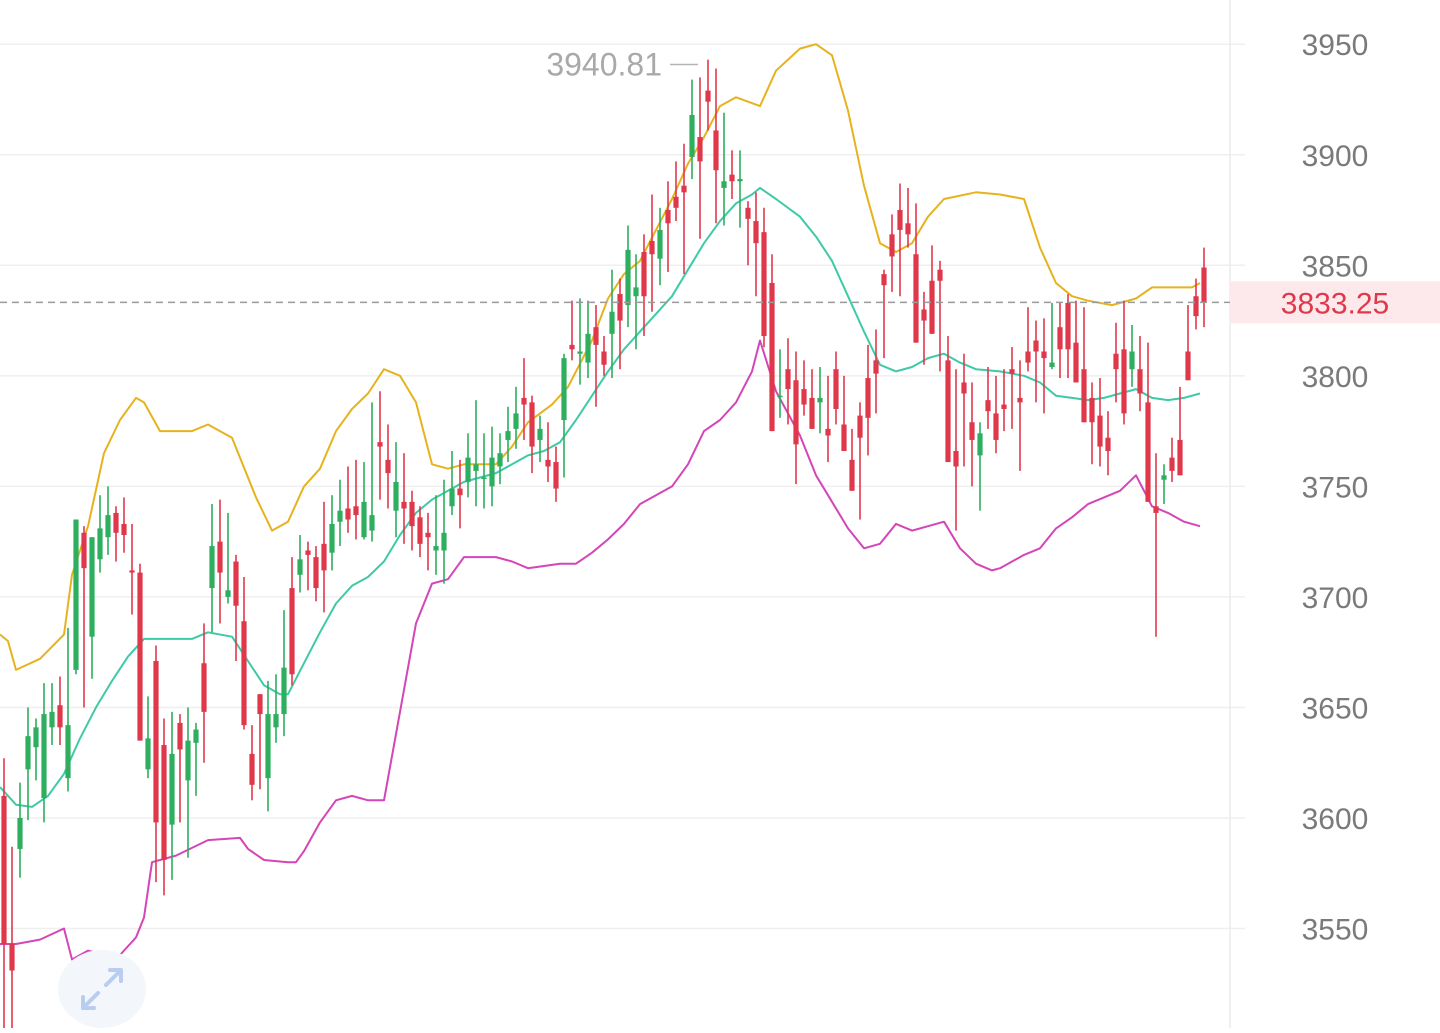 The image size is (1440, 1033). What do you see at coordinates (1335, 45) in the screenshot?
I see `y-tick-label: 3950` at bounding box center [1335, 45].